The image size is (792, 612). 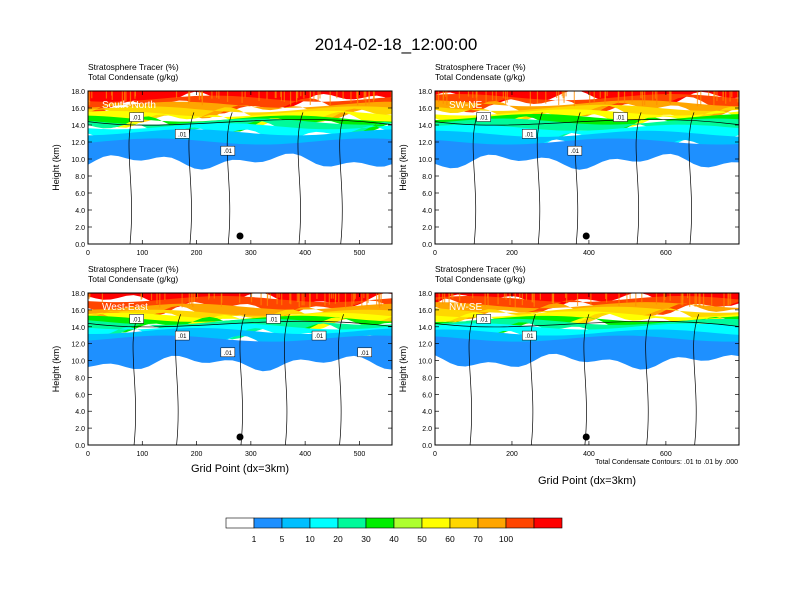 I want to click on colorbar-label: 100, so click(x=506, y=539).